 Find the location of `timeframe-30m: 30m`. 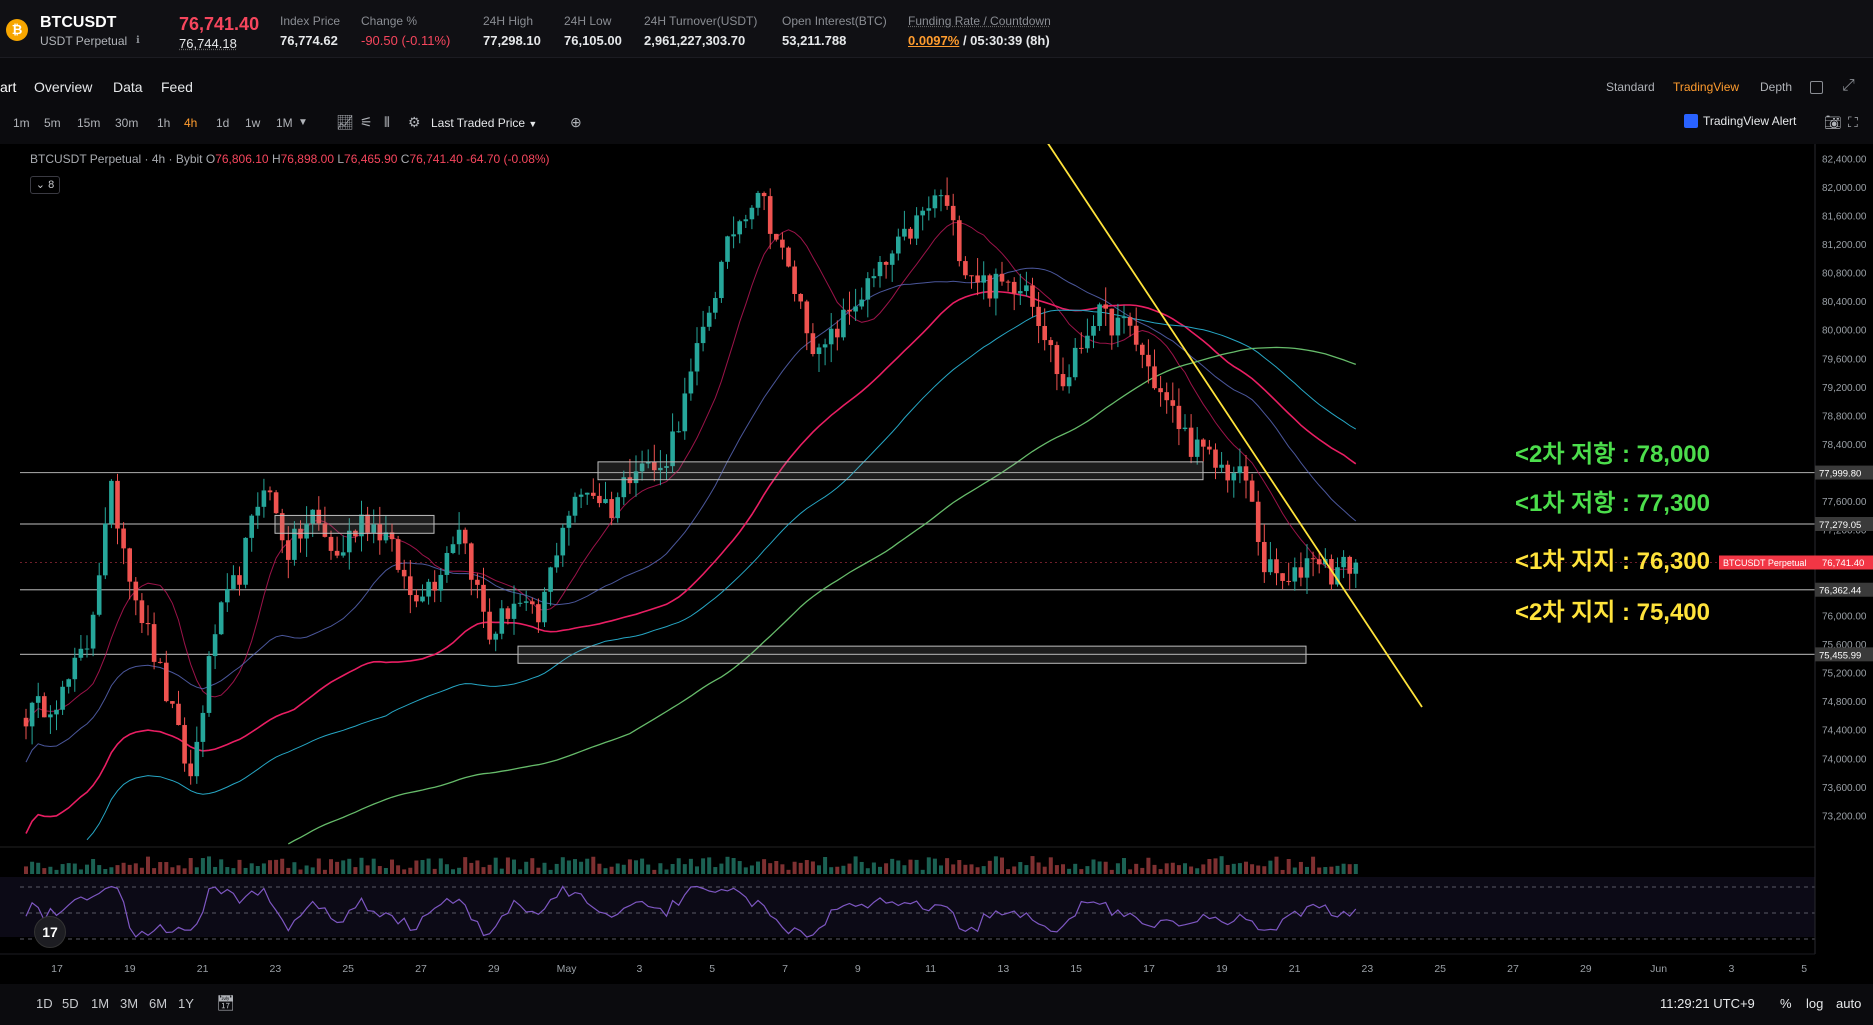

timeframe-30m: 30m is located at coordinates (127, 123).